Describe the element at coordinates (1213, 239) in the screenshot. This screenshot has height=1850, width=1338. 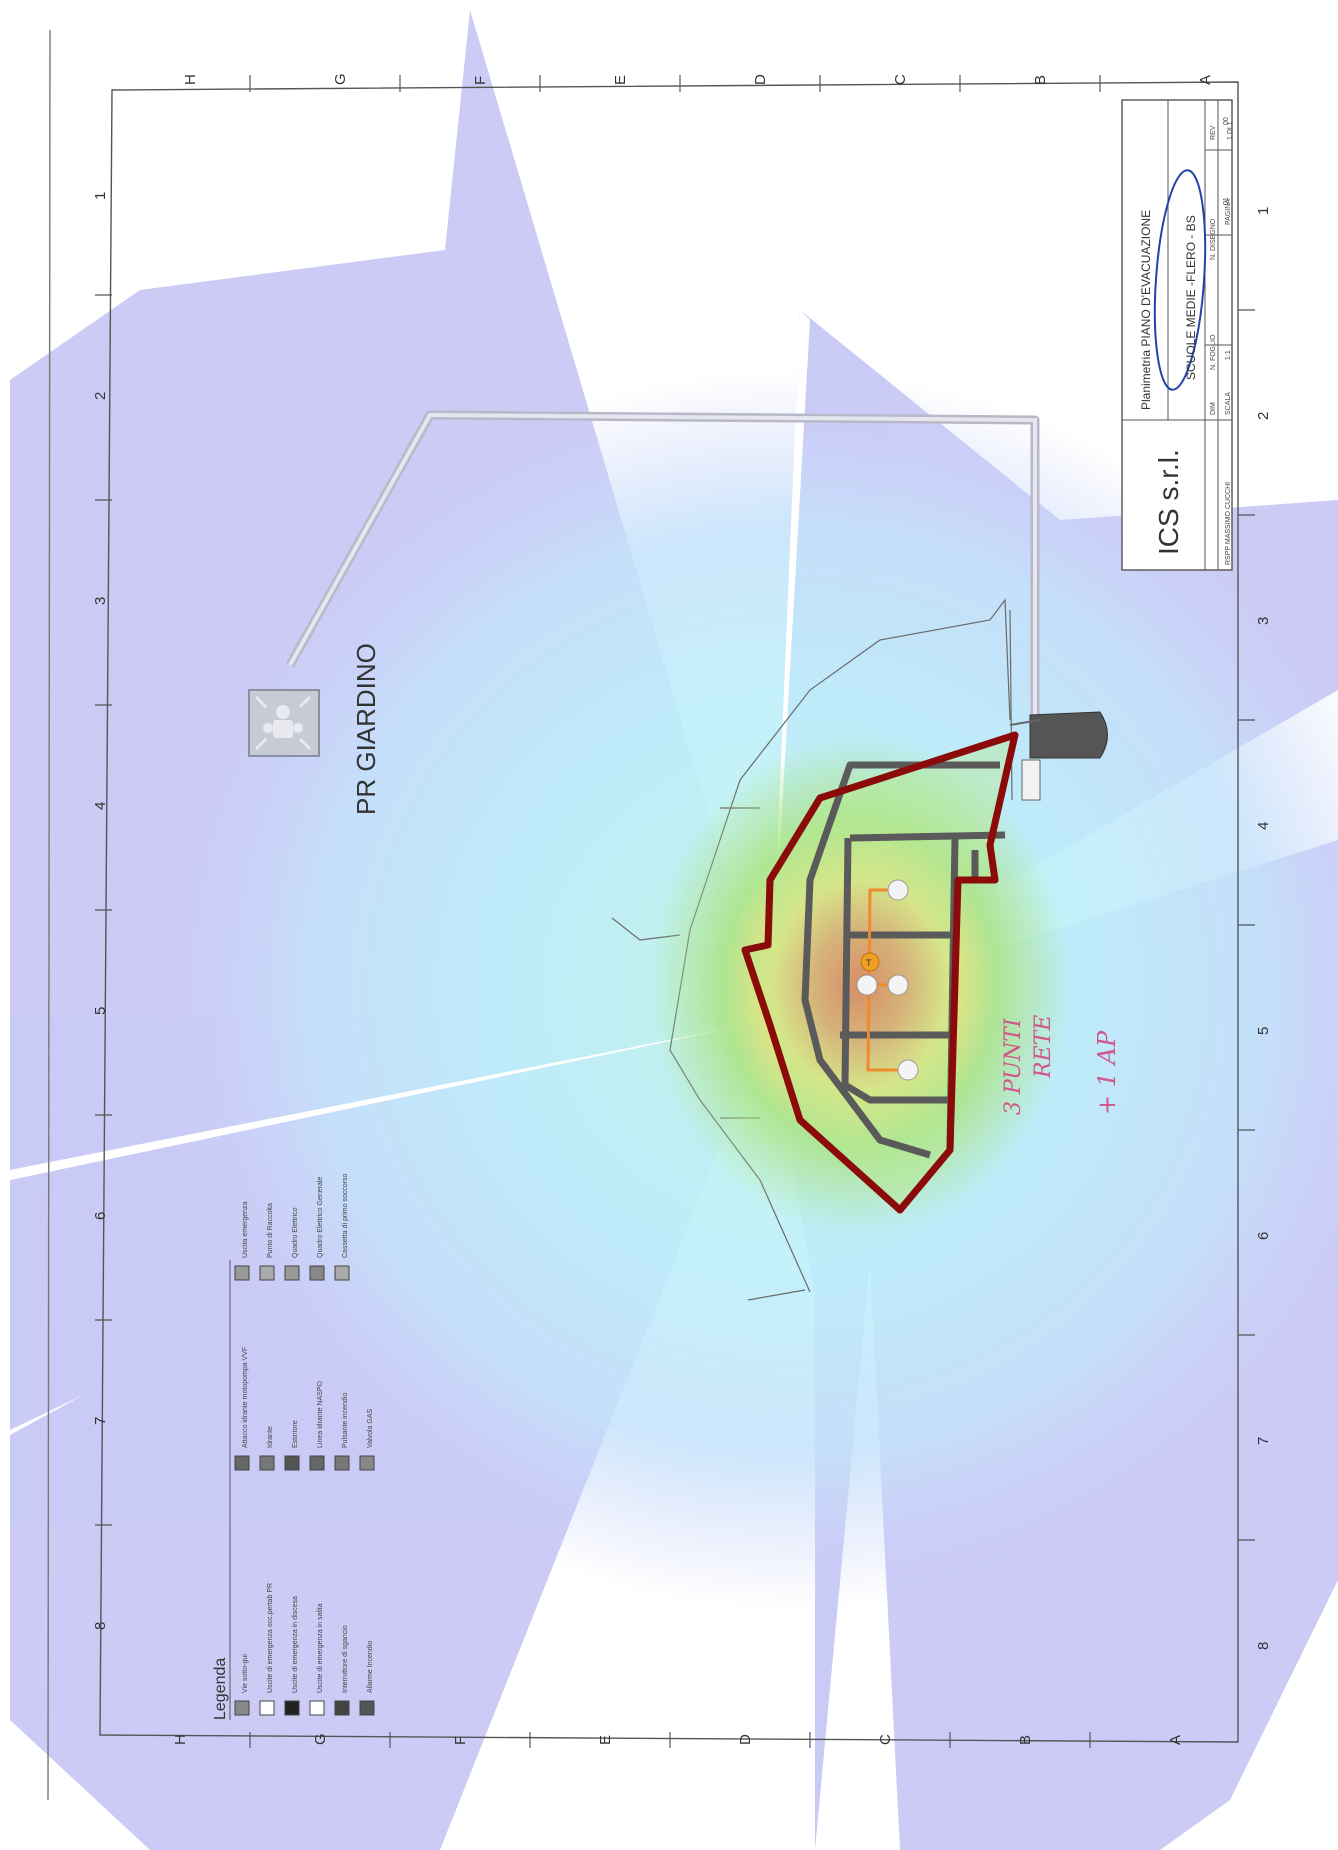
I see `n-disegno-label: N. DISEGNO` at that location.